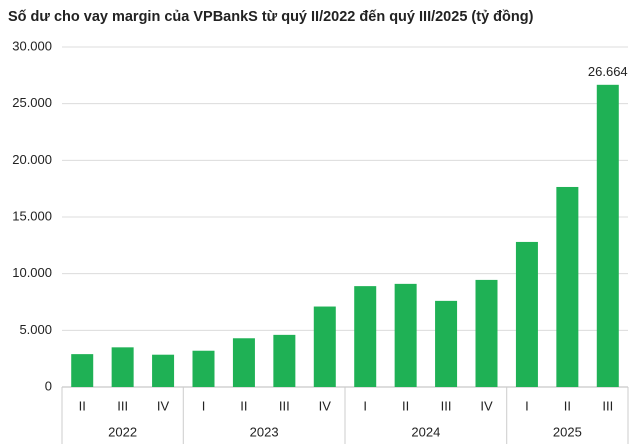  Describe the element at coordinates (608, 71) in the screenshot. I see `value-label: 26.664` at that location.